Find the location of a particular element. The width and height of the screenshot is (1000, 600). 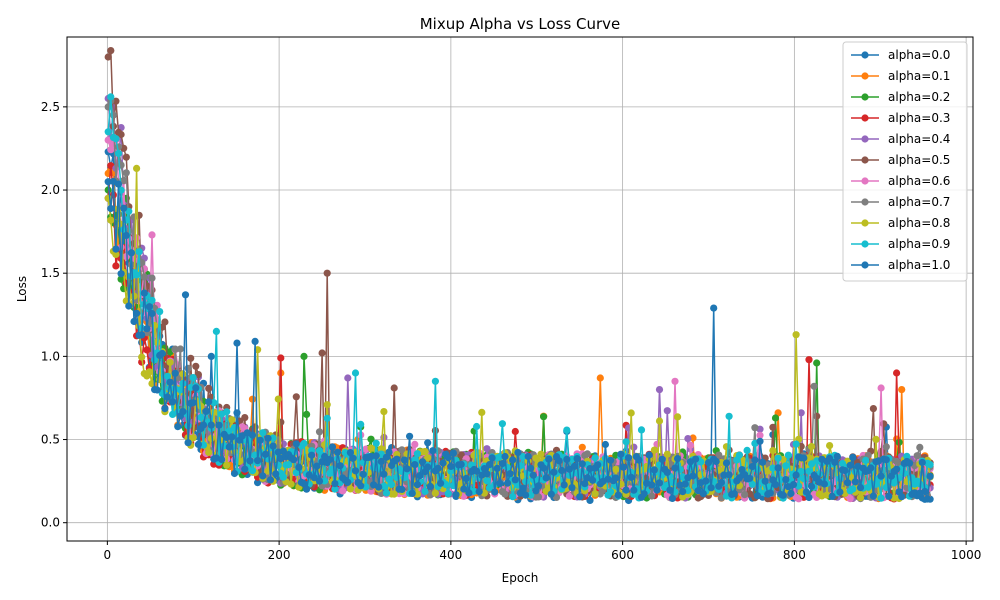

legend-marker is located at coordinates (865, 55).